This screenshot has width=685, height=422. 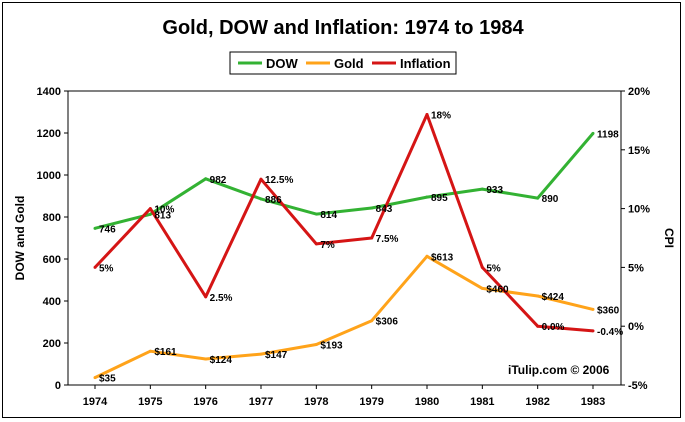 What do you see at coordinates (52, 218) in the screenshot?
I see `y-tick-label: 800` at bounding box center [52, 218].